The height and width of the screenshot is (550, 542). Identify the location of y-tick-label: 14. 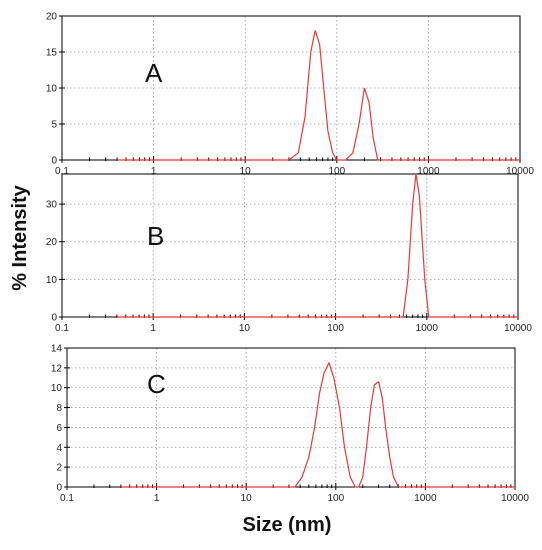
(57, 349).